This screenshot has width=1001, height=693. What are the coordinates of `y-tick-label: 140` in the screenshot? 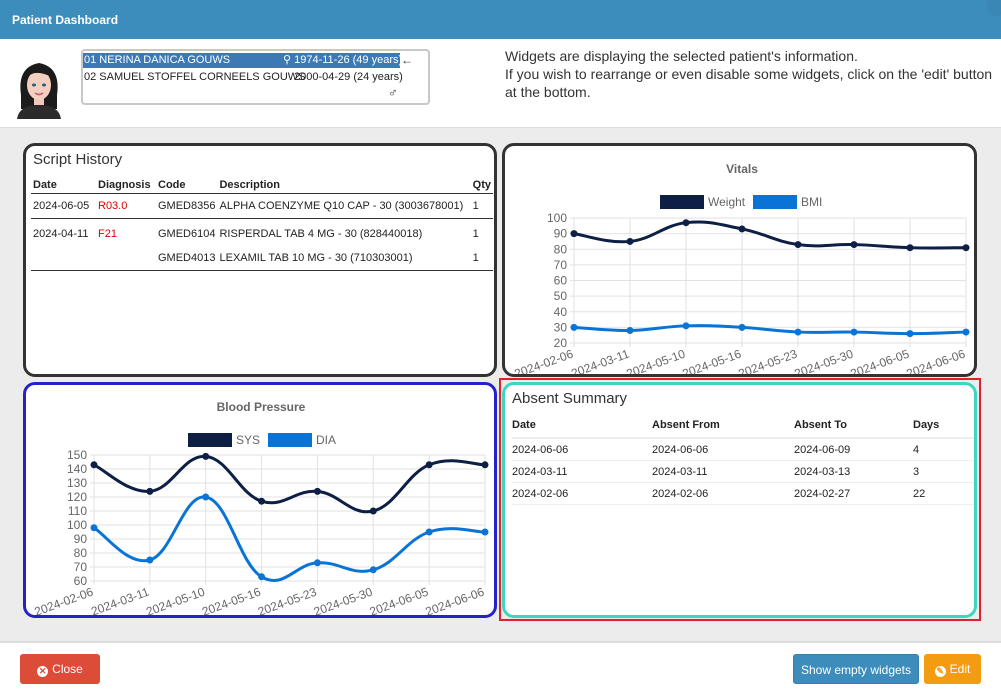 It's located at (77, 469).